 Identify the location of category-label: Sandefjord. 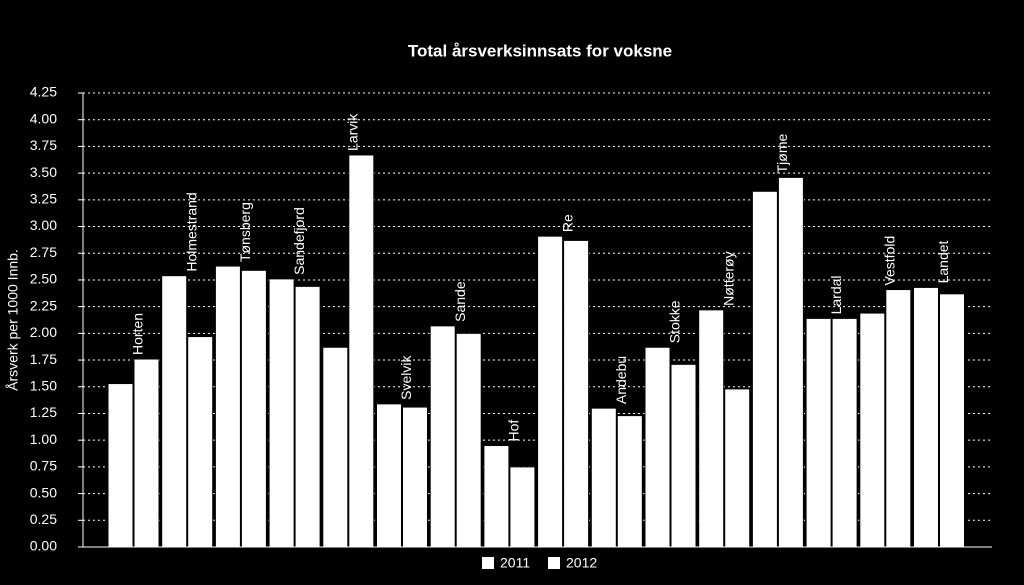
(299, 241).